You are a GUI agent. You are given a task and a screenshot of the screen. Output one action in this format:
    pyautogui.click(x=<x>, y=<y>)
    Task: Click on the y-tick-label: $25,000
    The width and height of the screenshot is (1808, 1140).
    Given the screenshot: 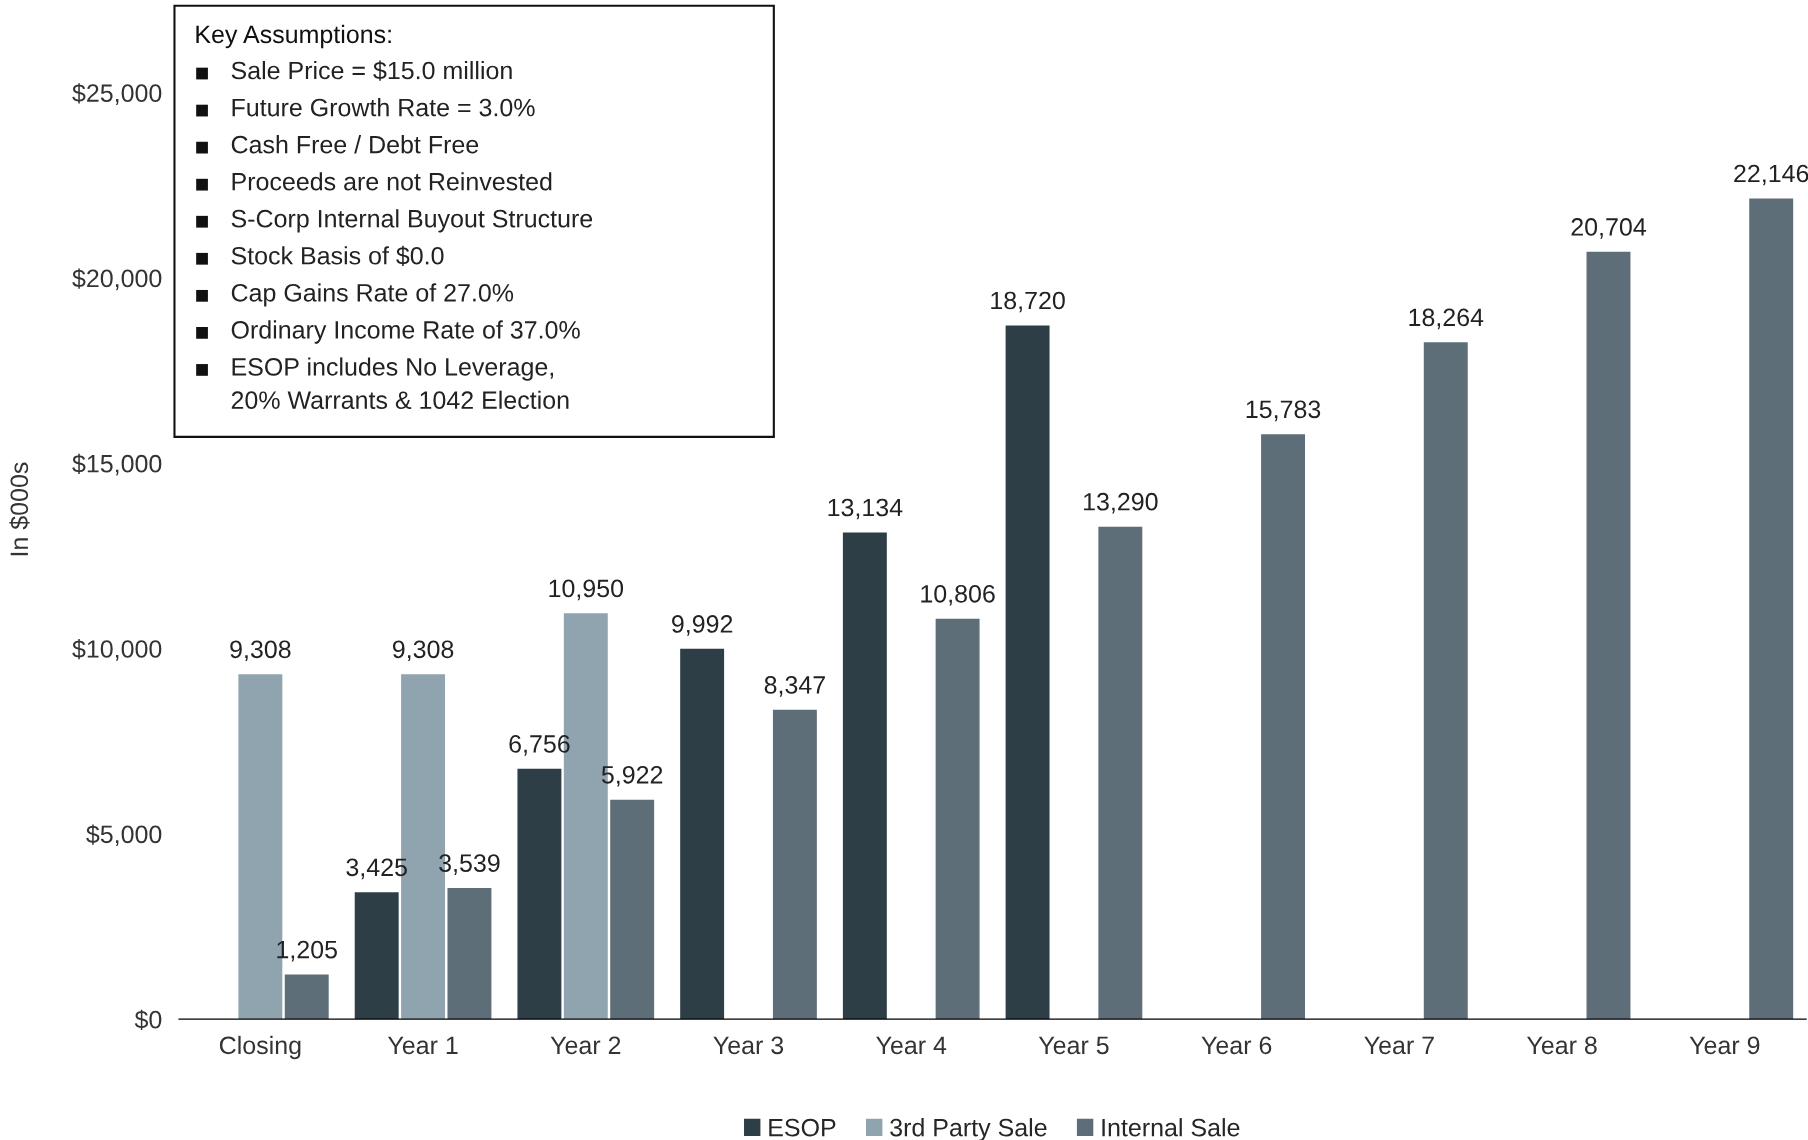 What is the action you would take?
    pyautogui.click(x=117, y=94)
    